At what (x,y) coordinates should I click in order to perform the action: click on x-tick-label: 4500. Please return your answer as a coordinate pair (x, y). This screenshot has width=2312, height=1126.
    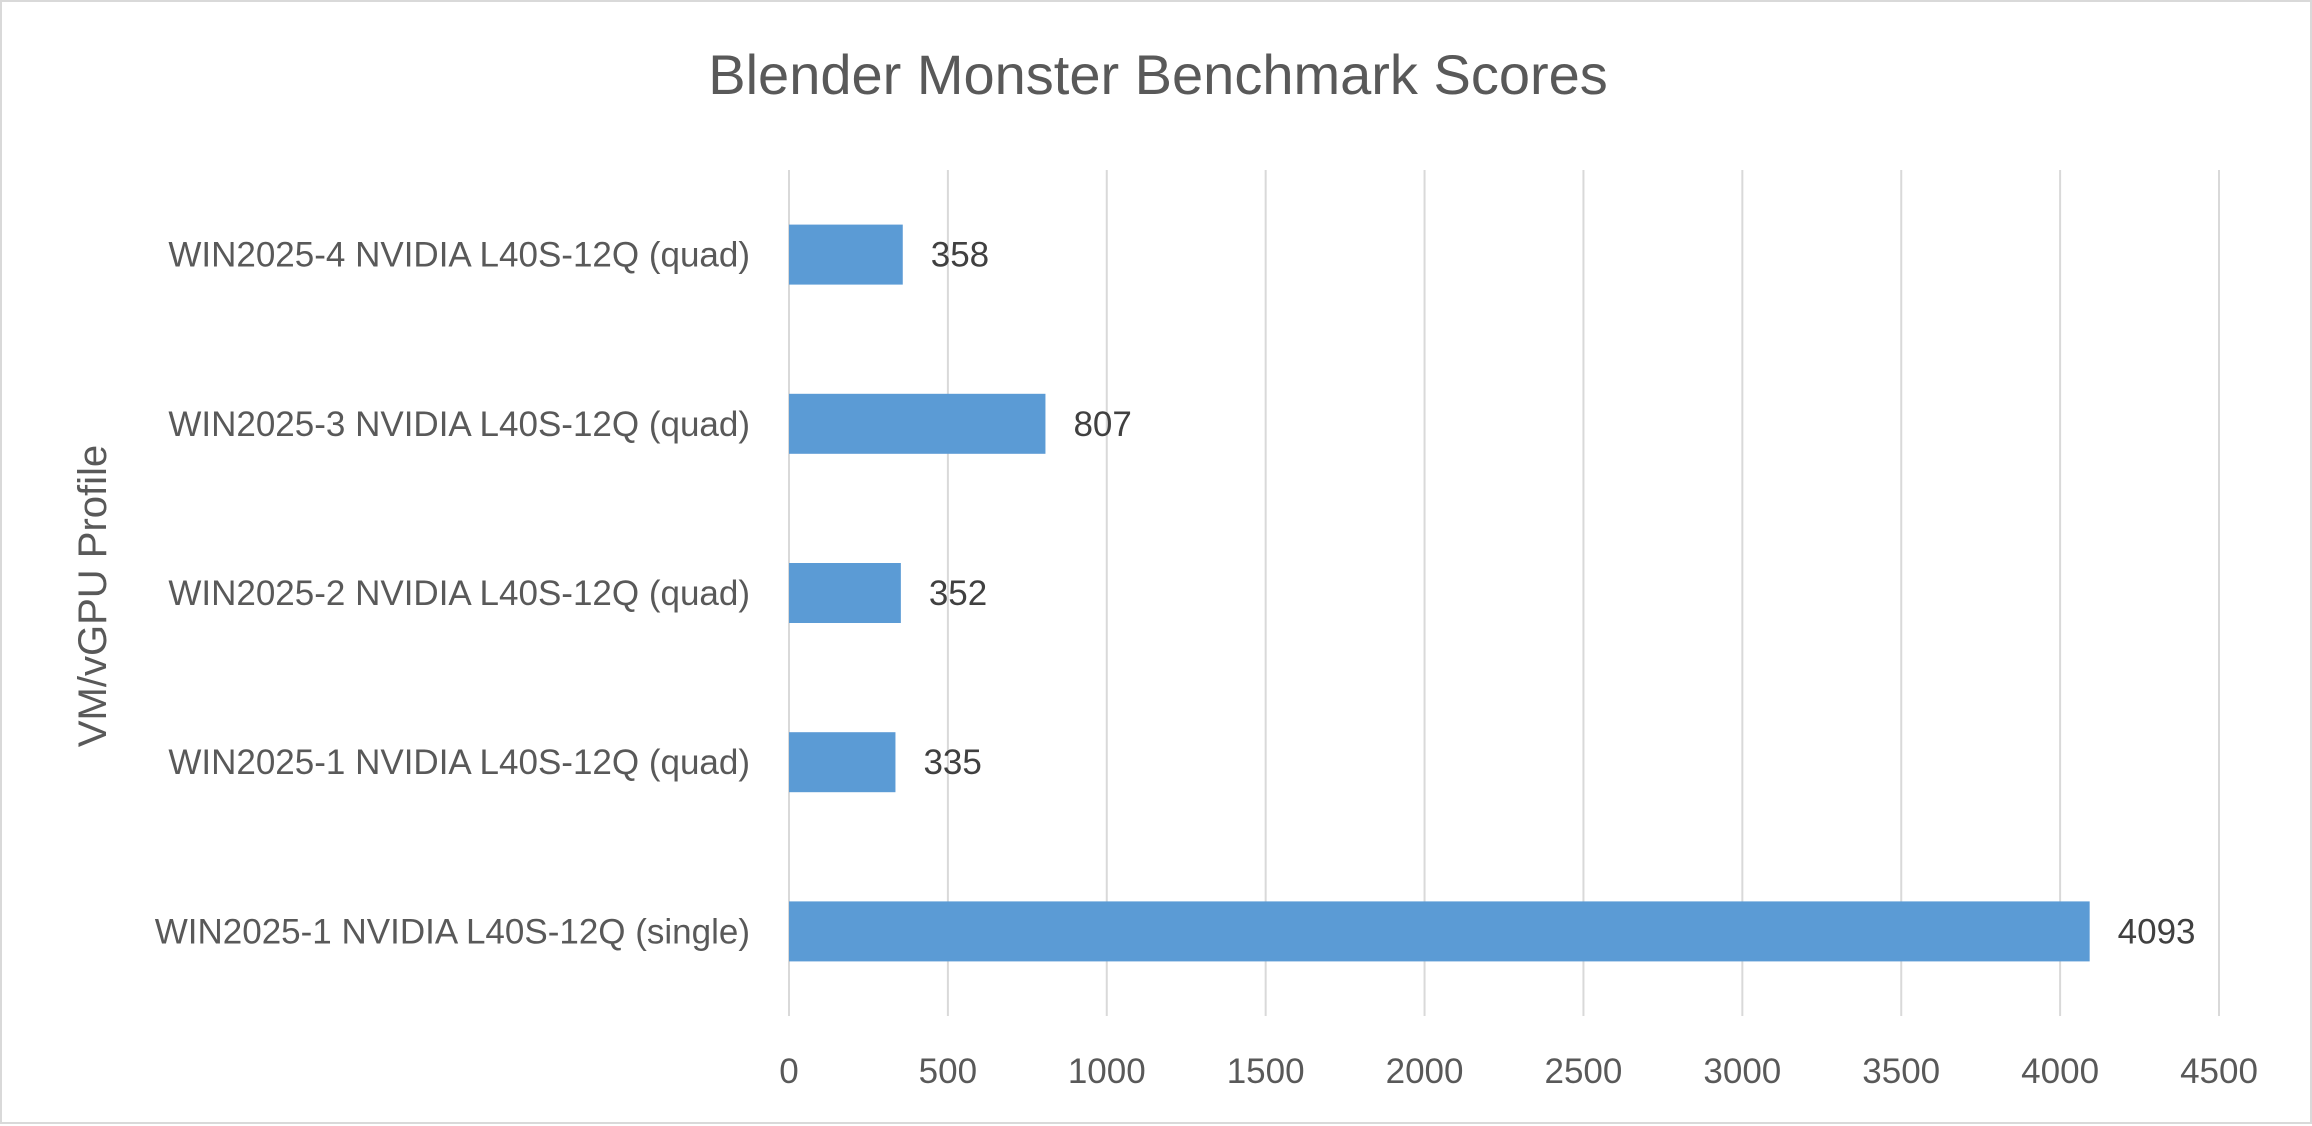
    Looking at the image, I should click on (2219, 1071).